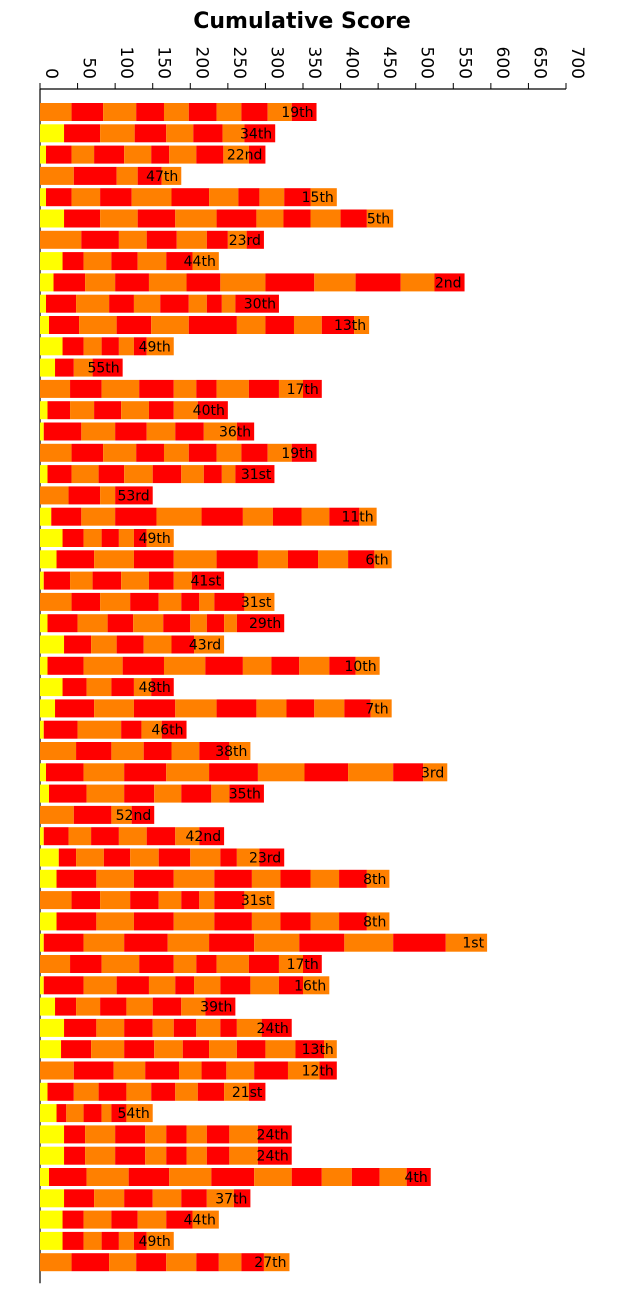 The image size is (643, 1306). What do you see at coordinates (303, 965) in the screenshot?
I see `rank-label: 17th` at bounding box center [303, 965].